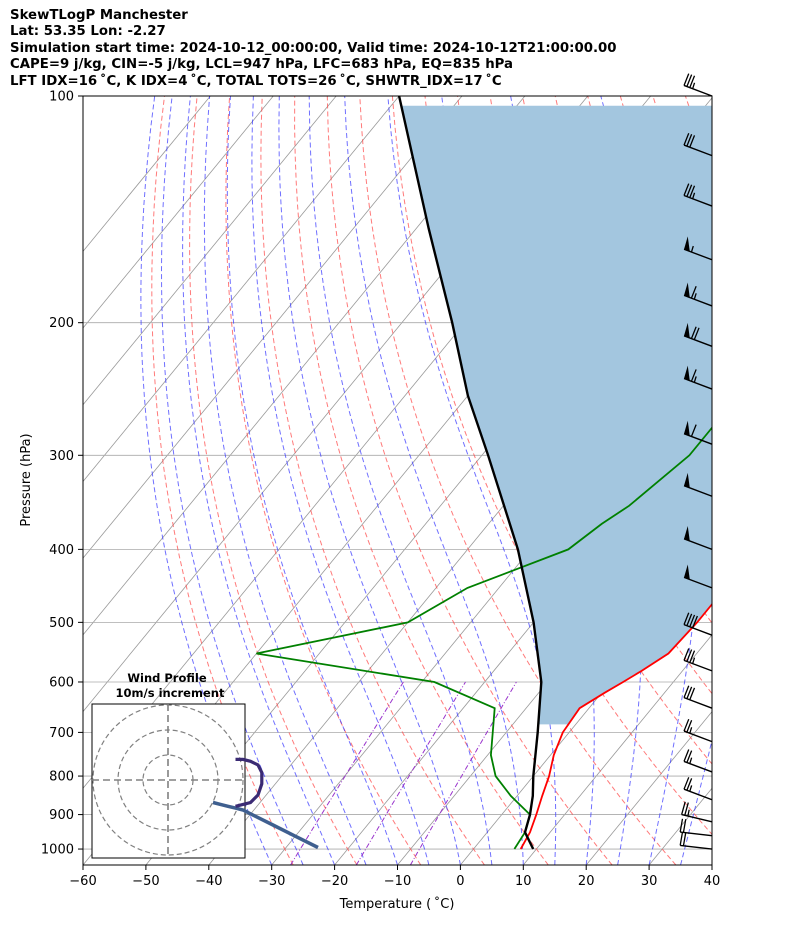  Describe the element at coordinates (61, 456) in the screenshot. I see `y-tick-label: 300` at that location.